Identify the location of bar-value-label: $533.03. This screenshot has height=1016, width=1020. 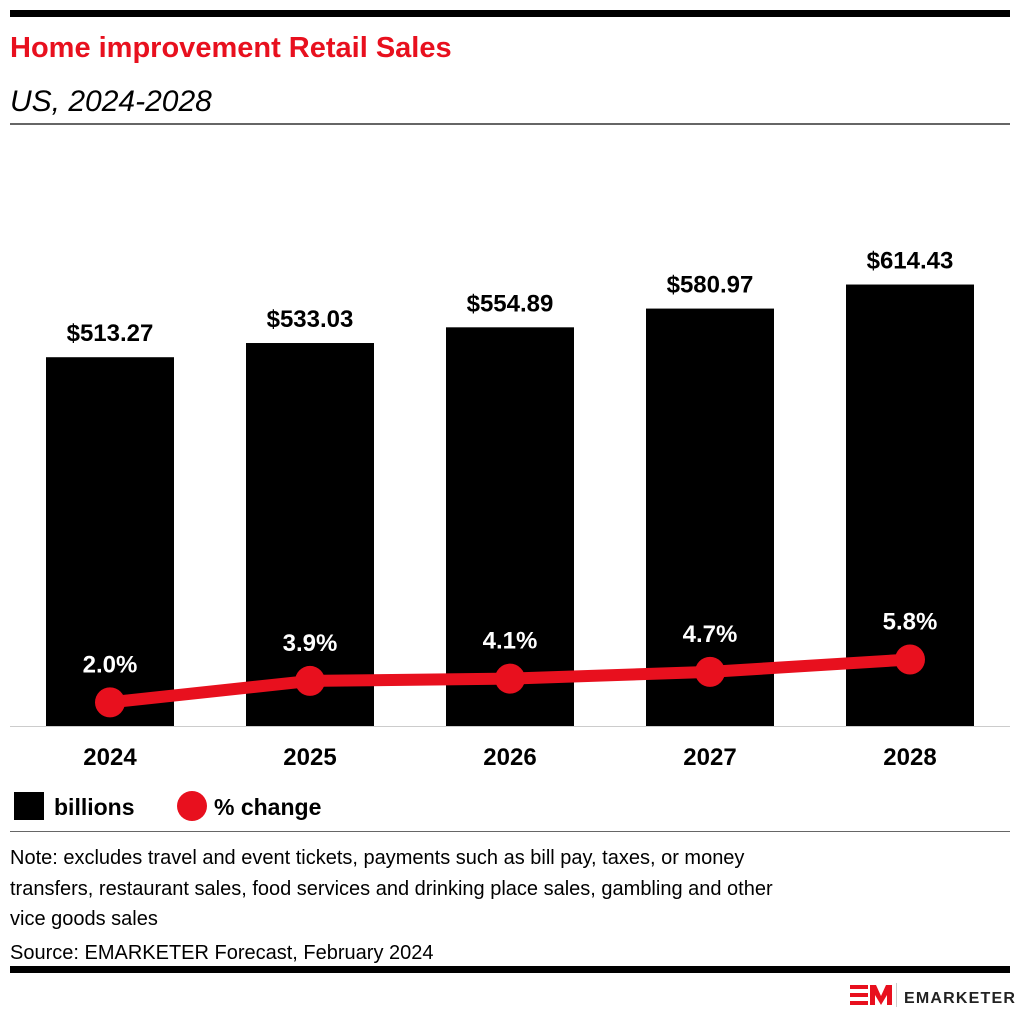
(310, 319).